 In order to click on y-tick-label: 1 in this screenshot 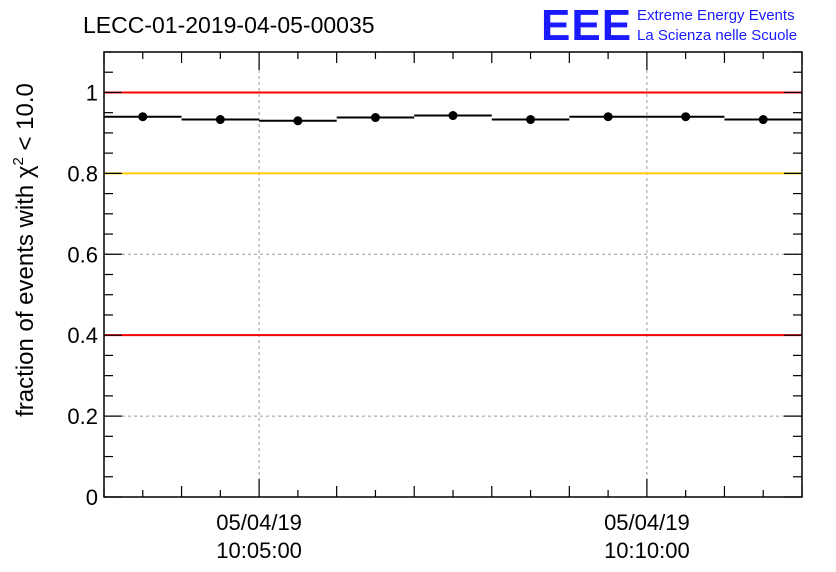, I will do `click(92, 92)`.